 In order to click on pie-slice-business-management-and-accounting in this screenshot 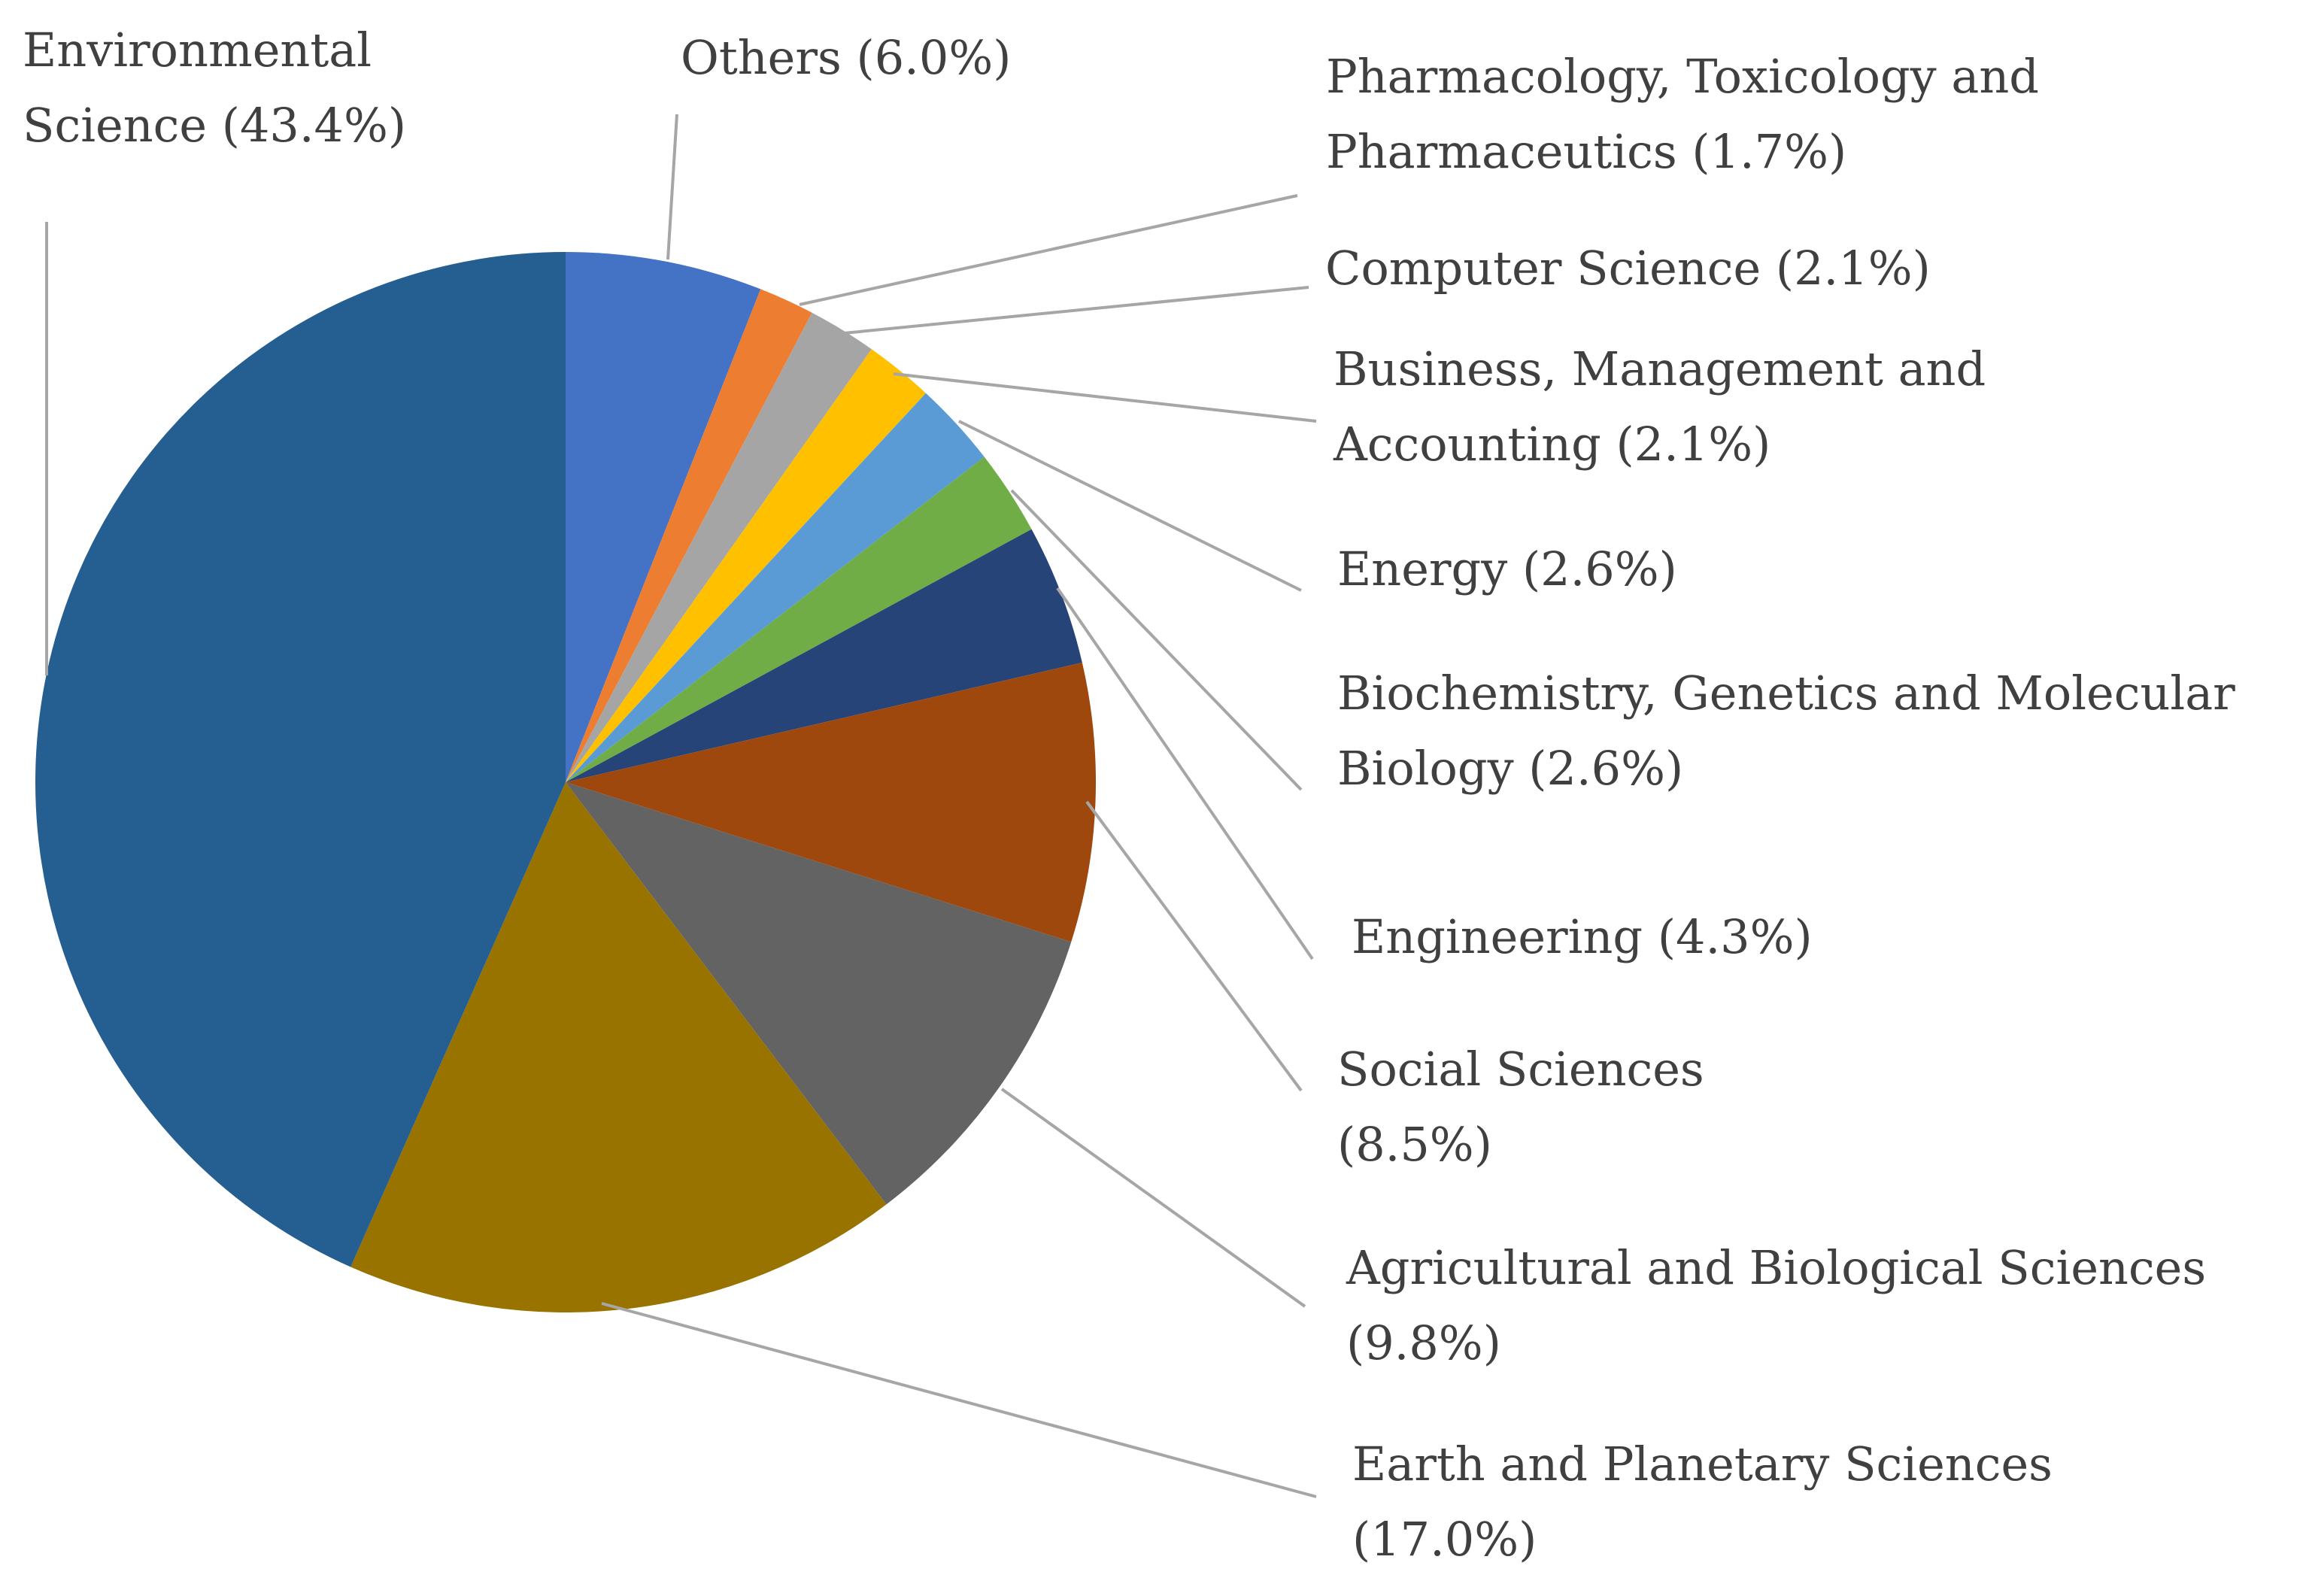, I will do `click(746, 565)`.